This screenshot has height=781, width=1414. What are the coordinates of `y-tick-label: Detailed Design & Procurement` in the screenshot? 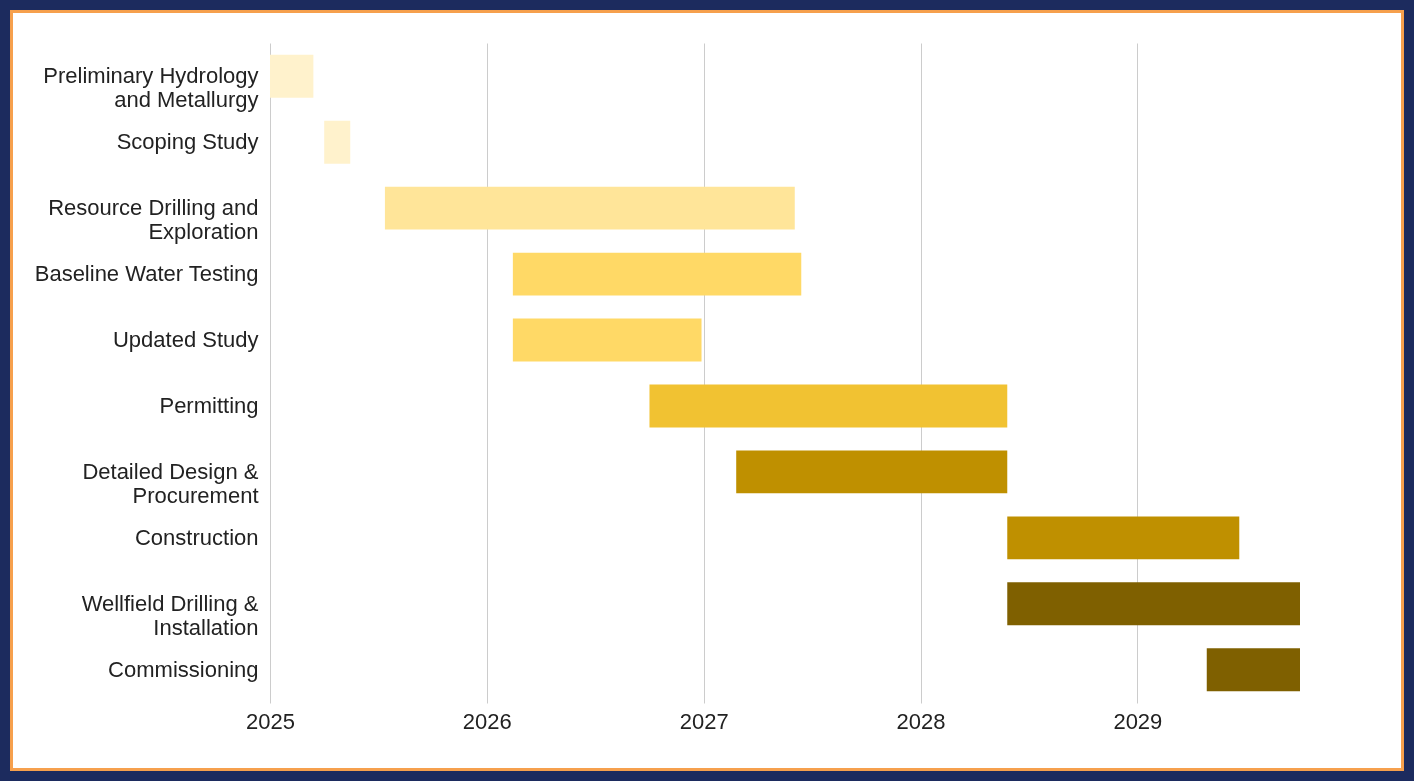 It's located at (170, 483).